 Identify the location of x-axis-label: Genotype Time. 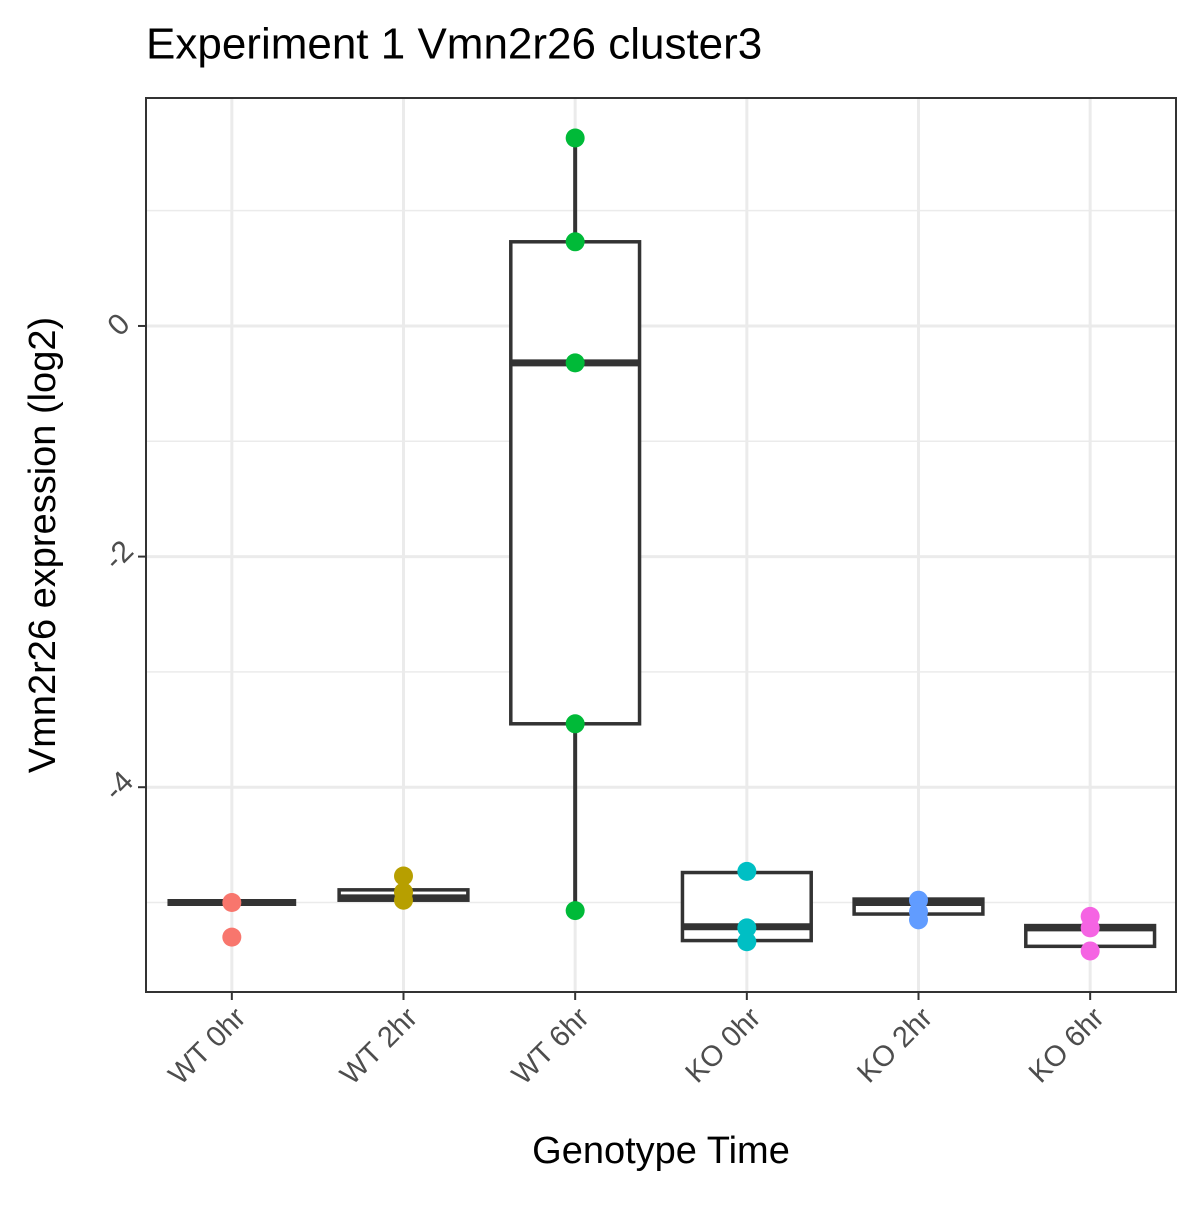
(661, 1151).